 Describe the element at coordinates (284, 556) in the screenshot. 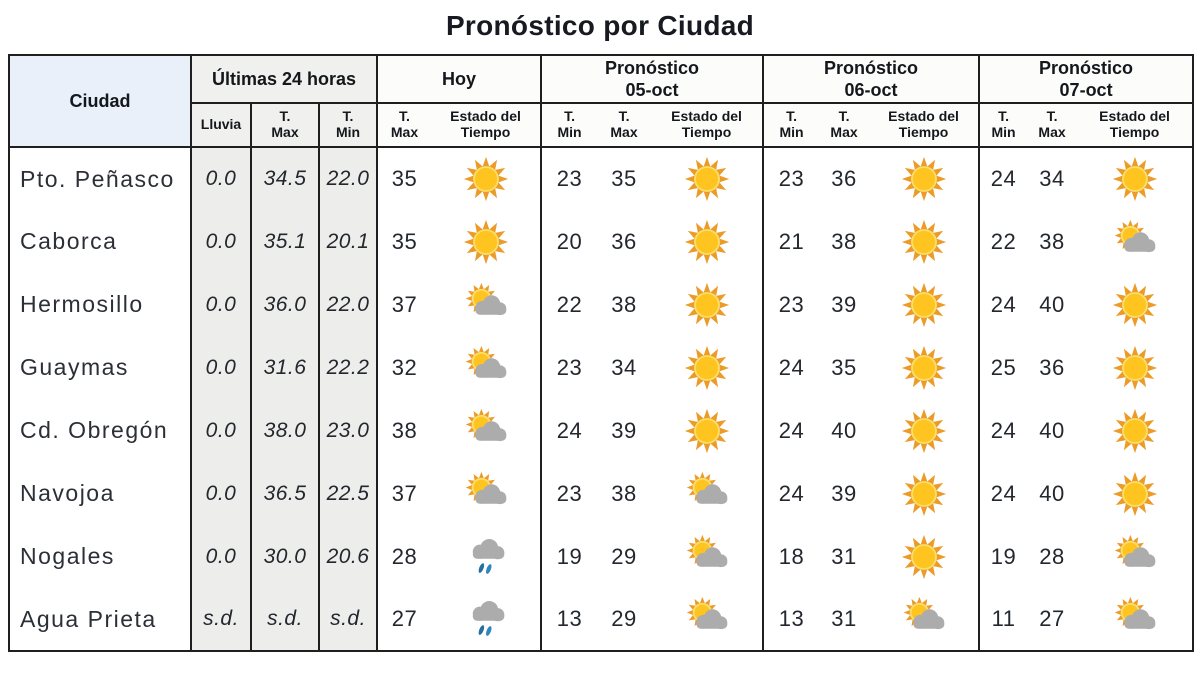

I see `last24-tmax-value: 30.0` at that location.